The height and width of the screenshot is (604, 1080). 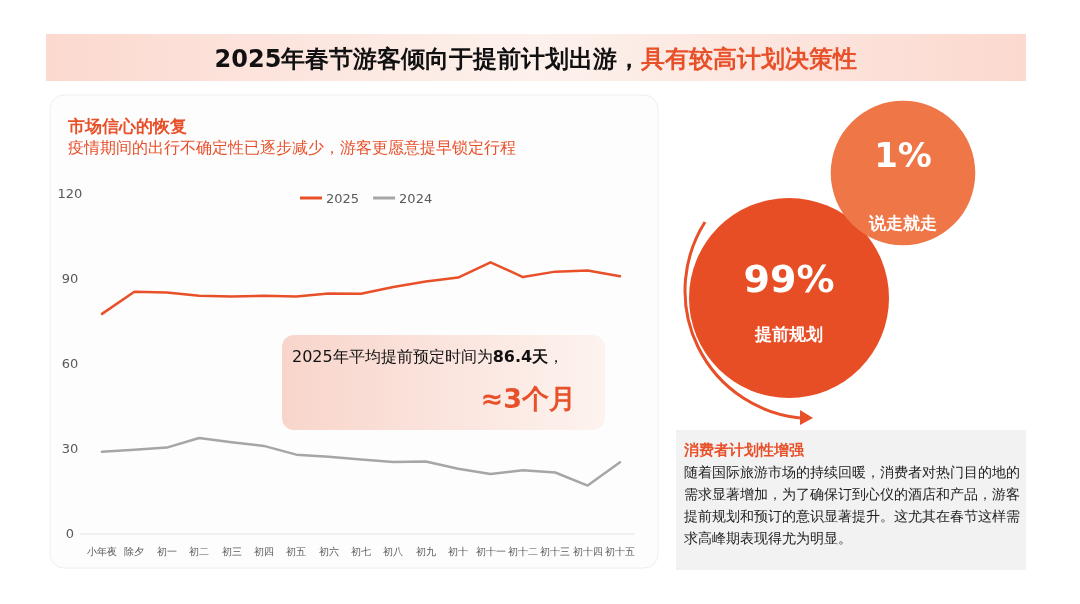 I want to click on text: 随着国际旅游市场的持续回暖，消费者对热门目的地的需求显著增加，为了确保订到心仪的酒店和产品，游客提前规划和预订的意识显著提升。这尤其在春节这样需求高峰期表现得尤为明显。, so click(x=852, y=505).